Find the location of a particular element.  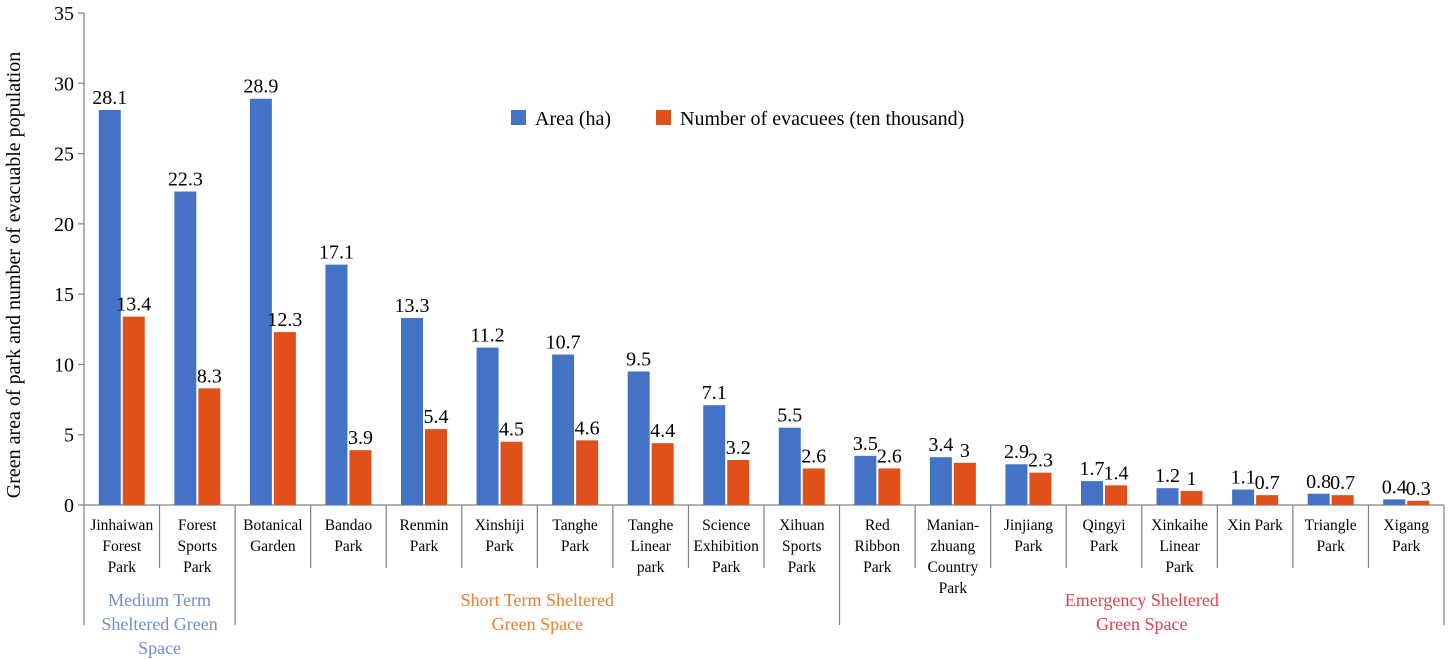

x-tick-label: Qingyi Park is located at coordinates (1104, 536).